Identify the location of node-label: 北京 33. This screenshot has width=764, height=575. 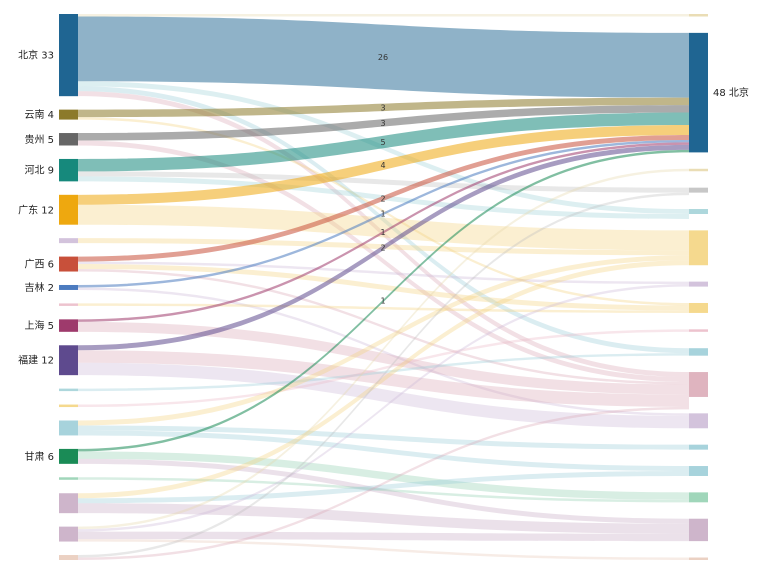
(36, 55).